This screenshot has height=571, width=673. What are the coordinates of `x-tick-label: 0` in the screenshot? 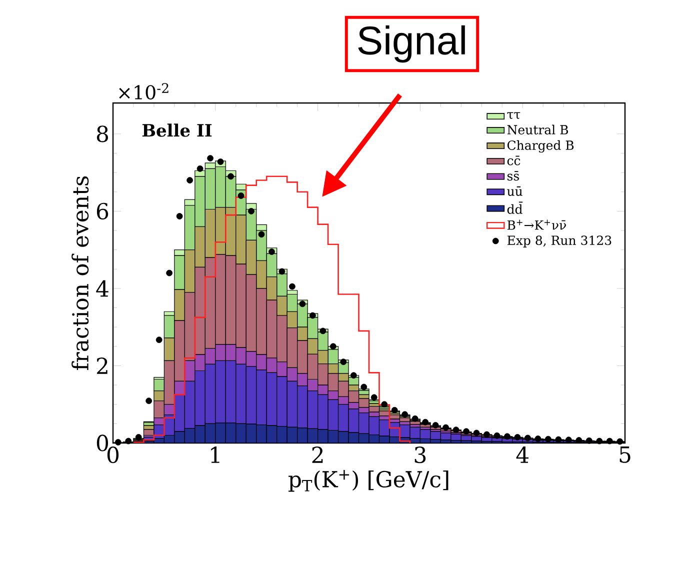 It's located at (113, 455).